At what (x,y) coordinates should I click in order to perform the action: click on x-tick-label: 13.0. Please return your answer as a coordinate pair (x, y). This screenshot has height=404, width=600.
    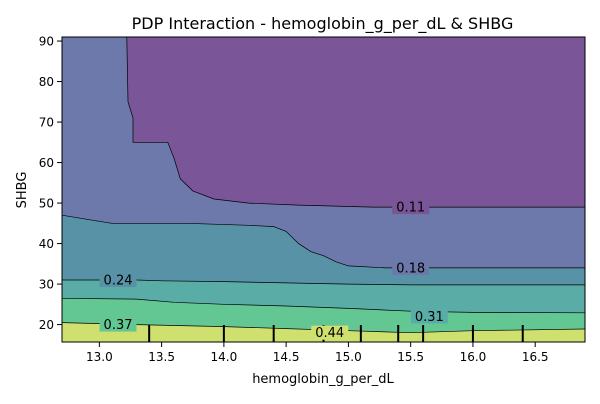
    Looking at the image, I should click on (99, 357).